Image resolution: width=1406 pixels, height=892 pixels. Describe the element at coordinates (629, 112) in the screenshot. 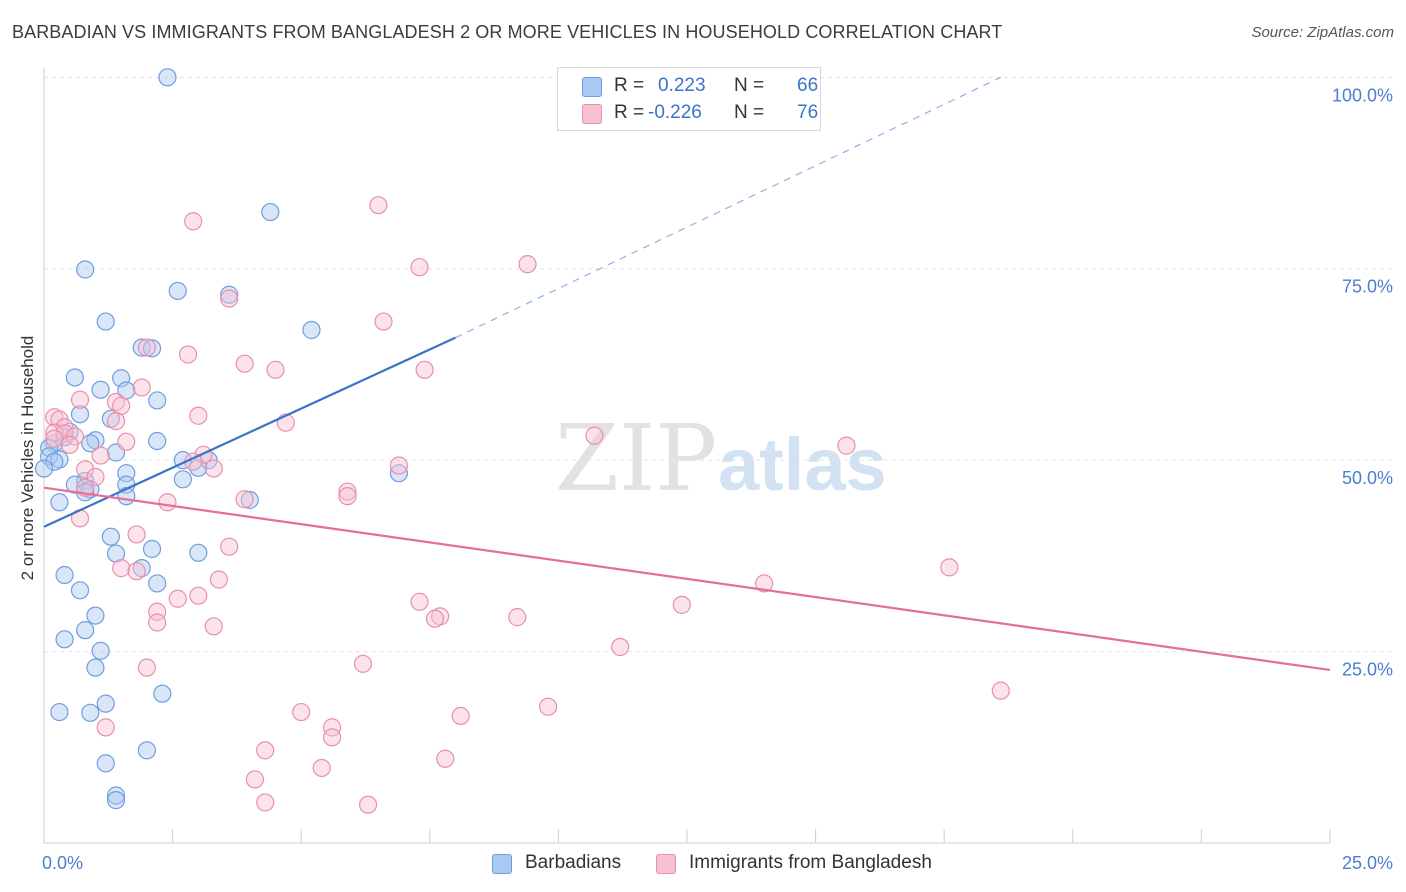

I see `legend-r-label: R =` at that location.